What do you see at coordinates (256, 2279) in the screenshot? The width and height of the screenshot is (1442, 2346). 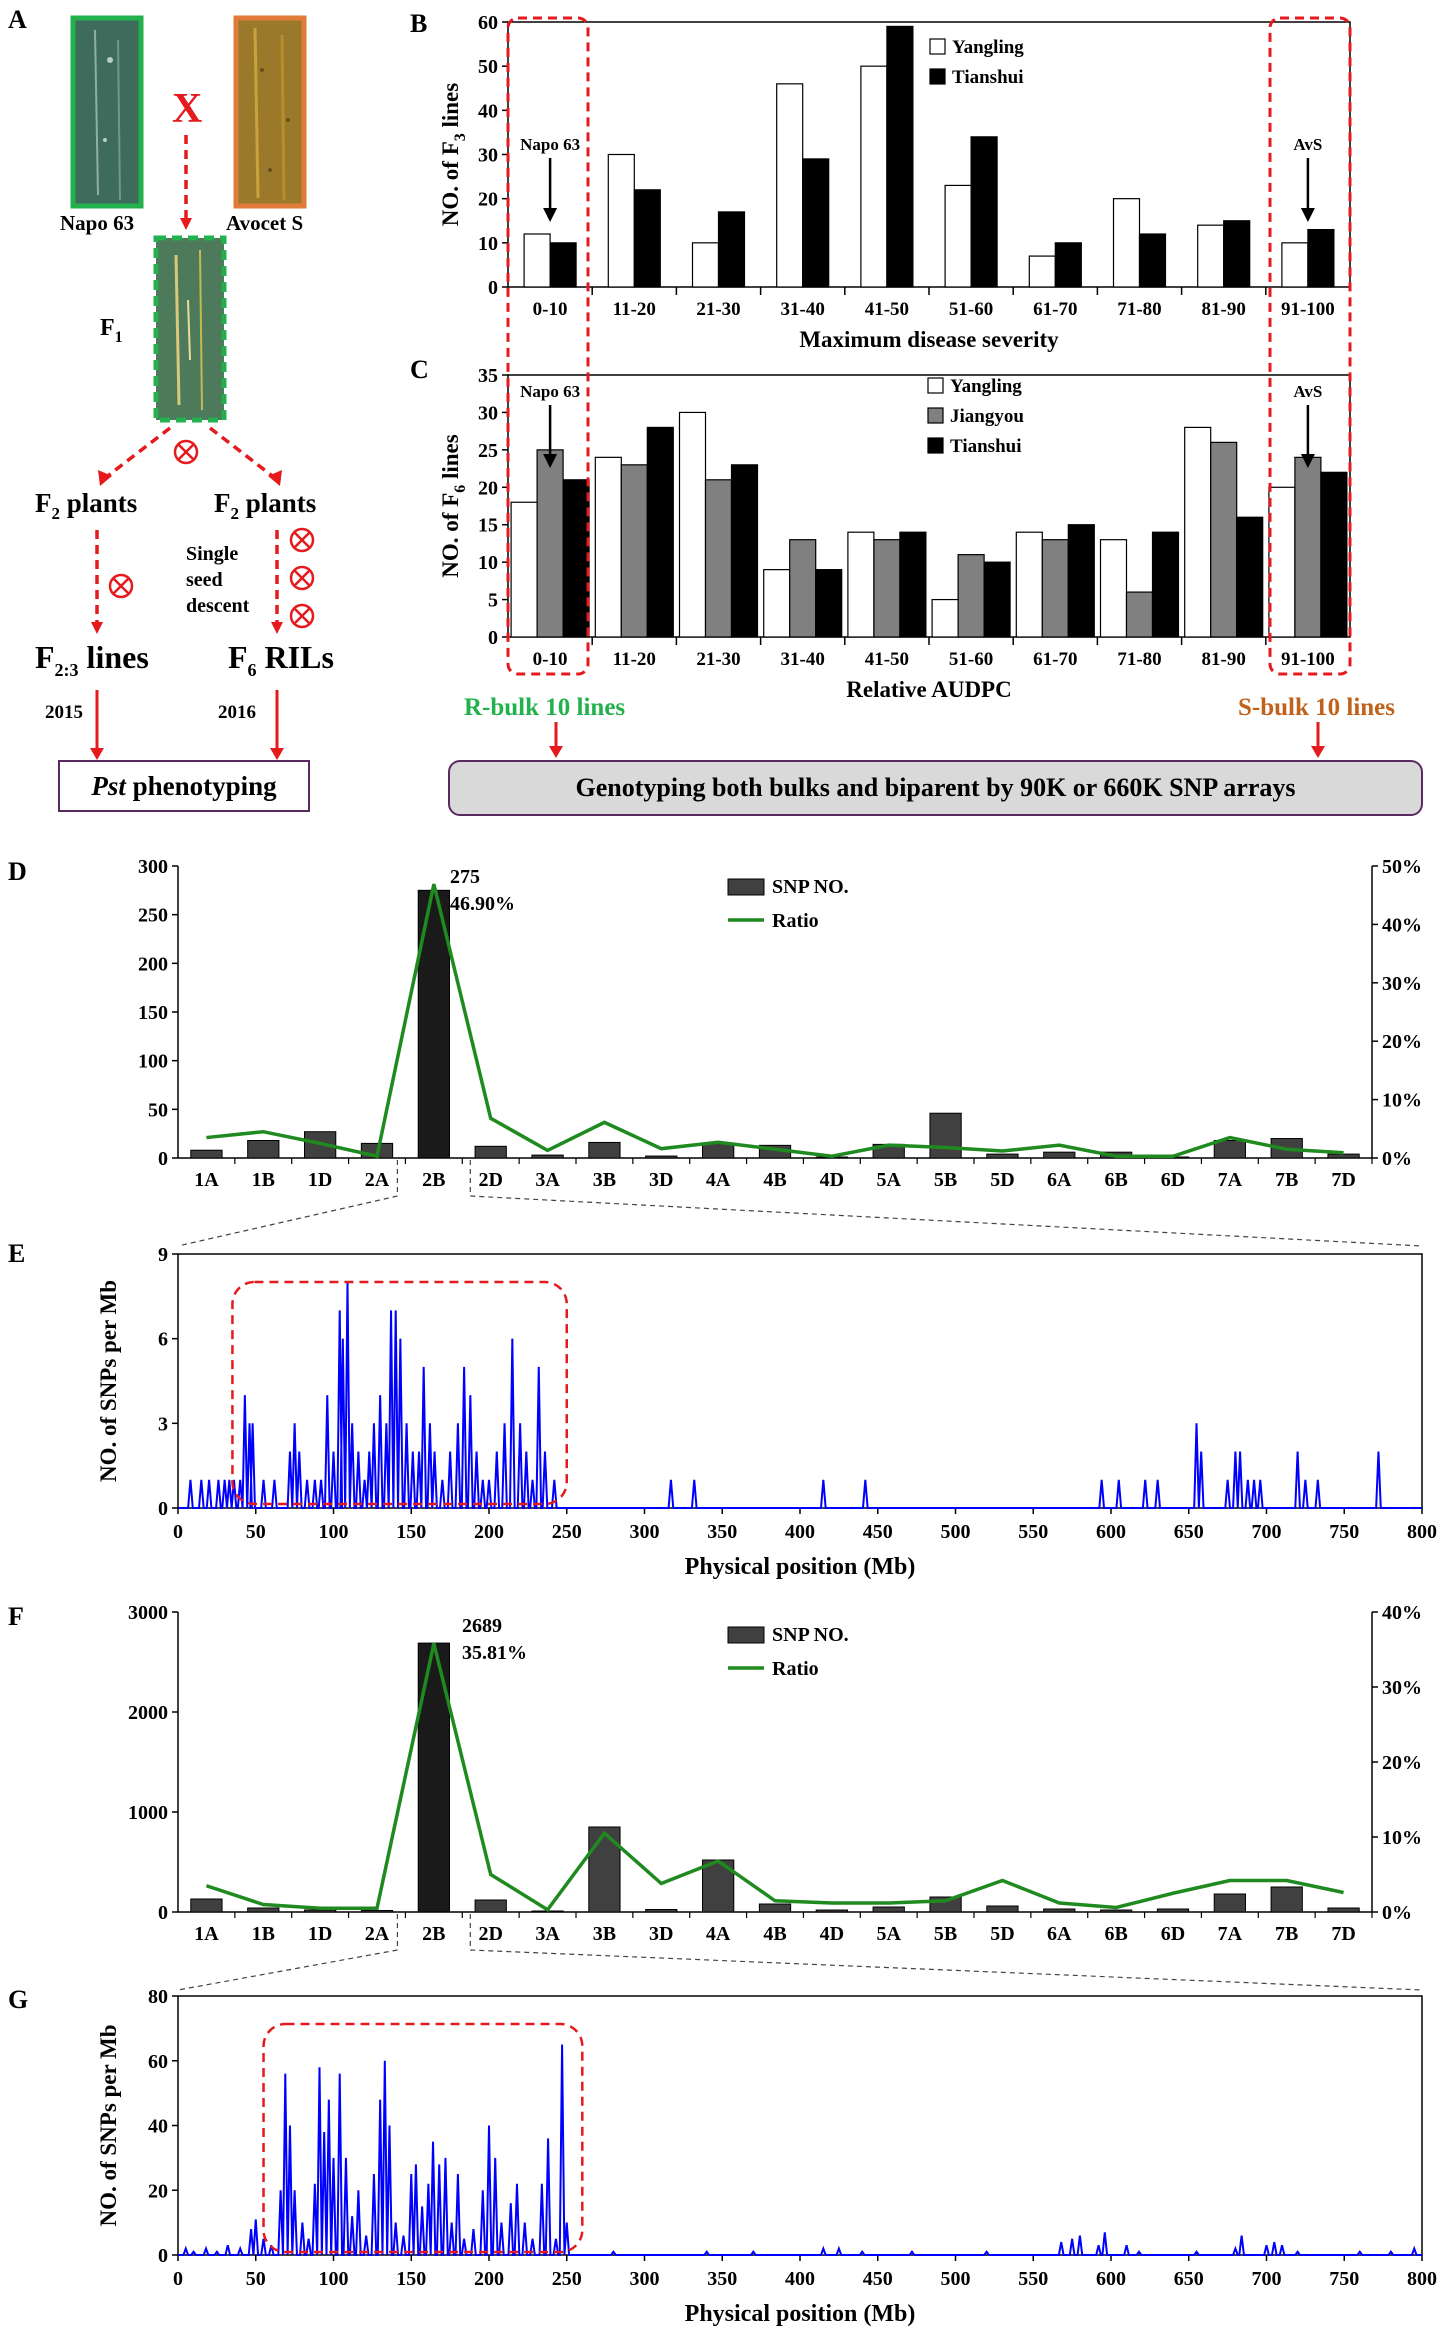 I see `x-tick-label: 50` at bounding box center [256, 2279].